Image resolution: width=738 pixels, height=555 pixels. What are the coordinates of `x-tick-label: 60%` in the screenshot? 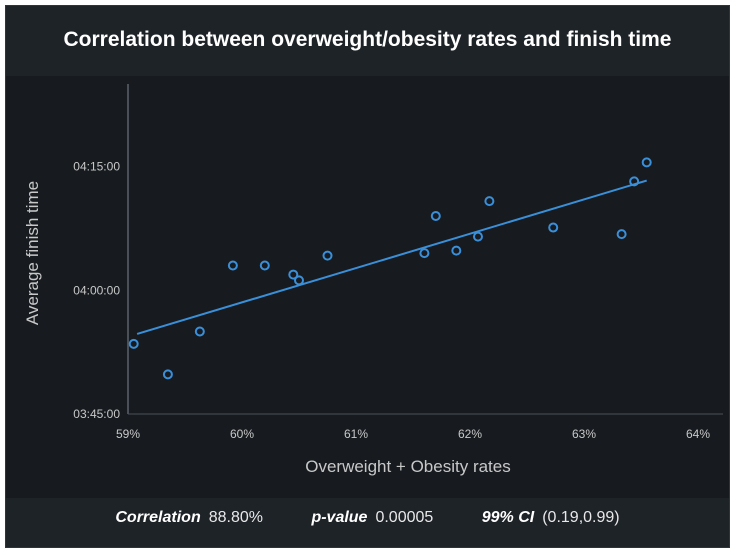 It's located at (242, 434).